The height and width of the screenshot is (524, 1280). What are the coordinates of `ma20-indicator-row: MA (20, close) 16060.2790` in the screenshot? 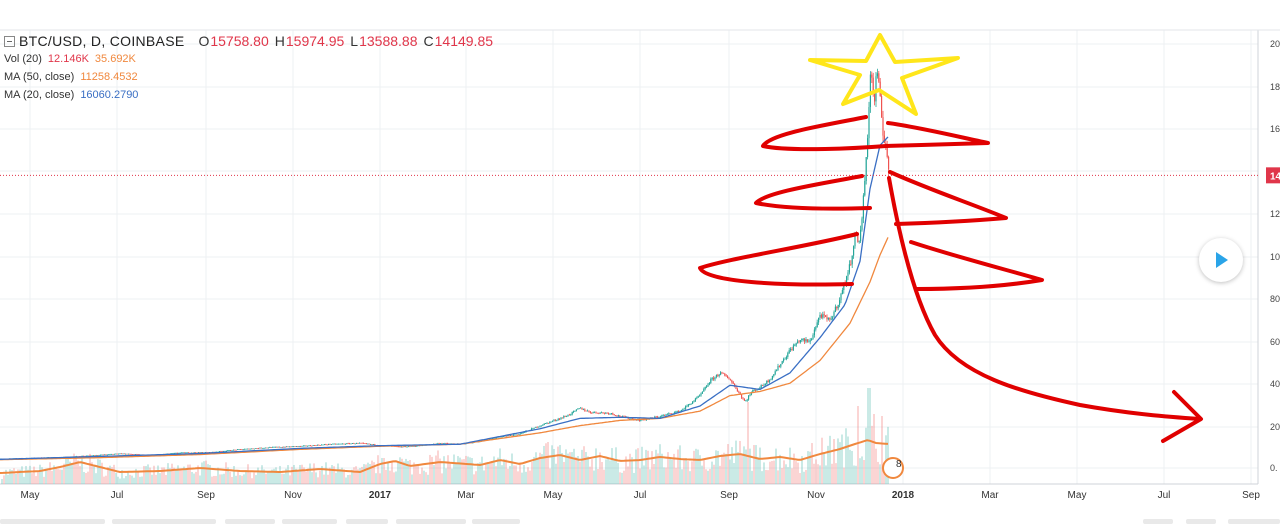 It's located at (248, 95).